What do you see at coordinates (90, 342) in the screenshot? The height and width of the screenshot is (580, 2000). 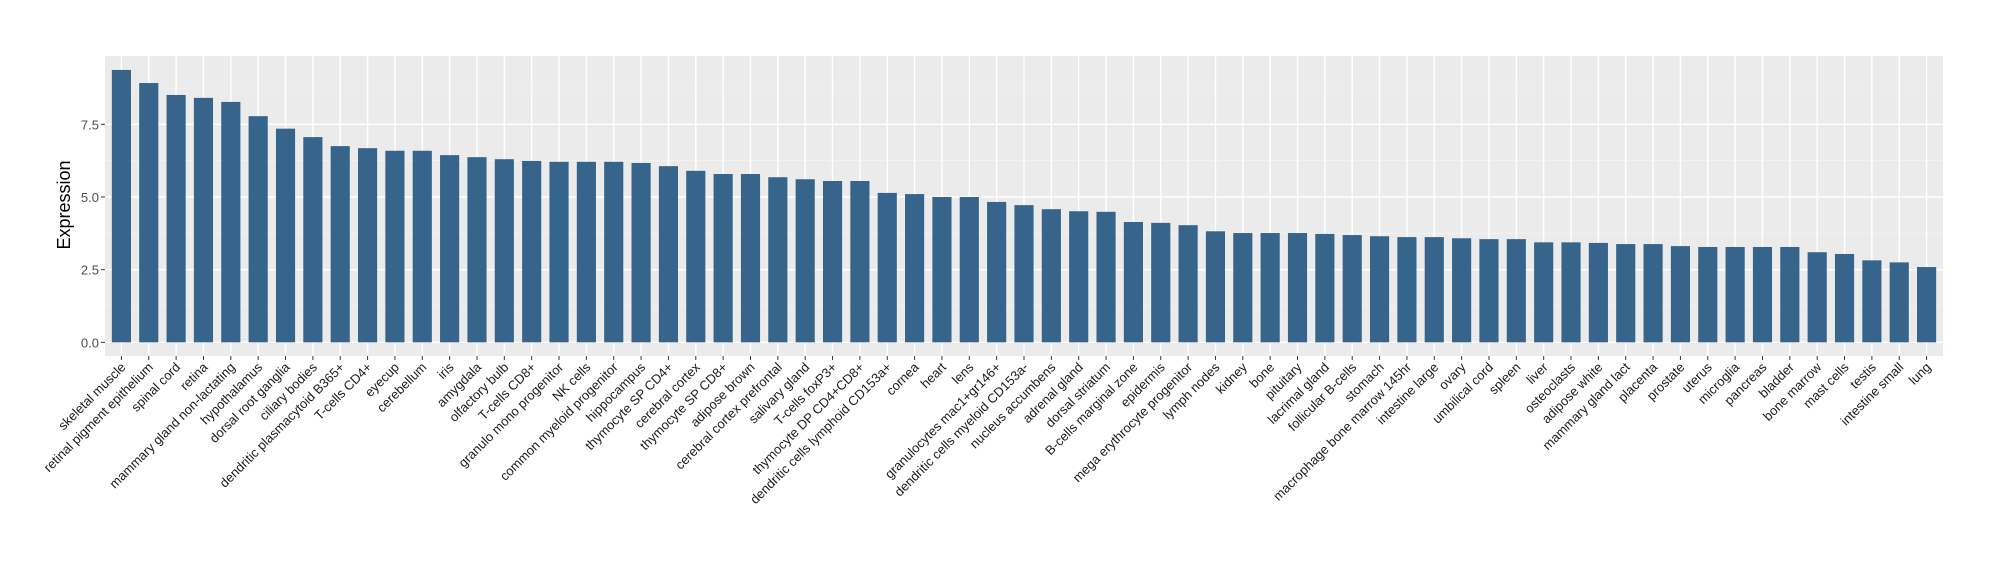 I see `y-tick-label: 0.0` at bounding box center [90, 342].